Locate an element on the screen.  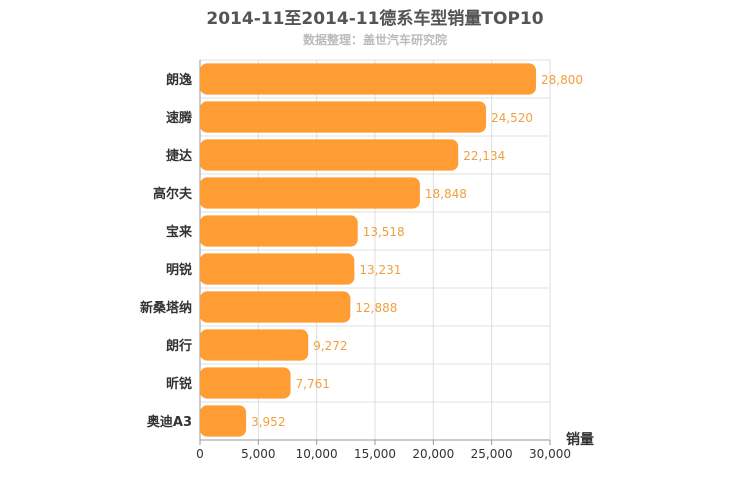
data-label: 13,231 is located at coordinates (380, 270).